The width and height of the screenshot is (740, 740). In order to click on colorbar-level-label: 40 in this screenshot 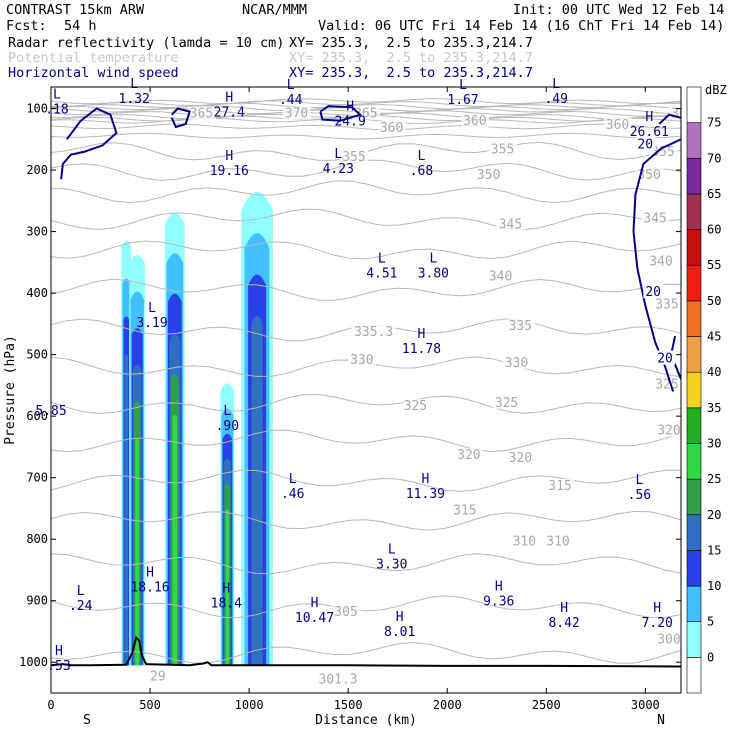, I will do `click(714, 372)`.